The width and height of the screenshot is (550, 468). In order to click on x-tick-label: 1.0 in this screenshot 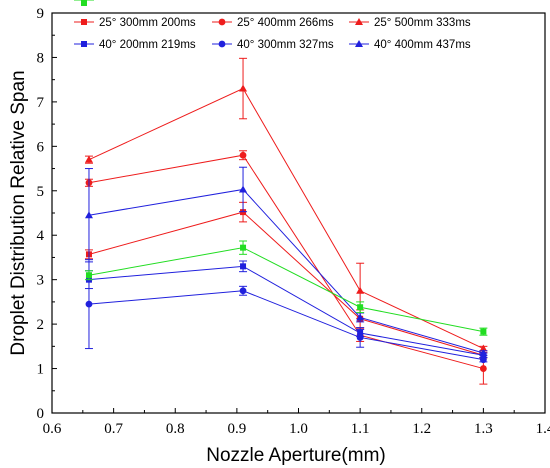, I will do `click(298, 429)`.